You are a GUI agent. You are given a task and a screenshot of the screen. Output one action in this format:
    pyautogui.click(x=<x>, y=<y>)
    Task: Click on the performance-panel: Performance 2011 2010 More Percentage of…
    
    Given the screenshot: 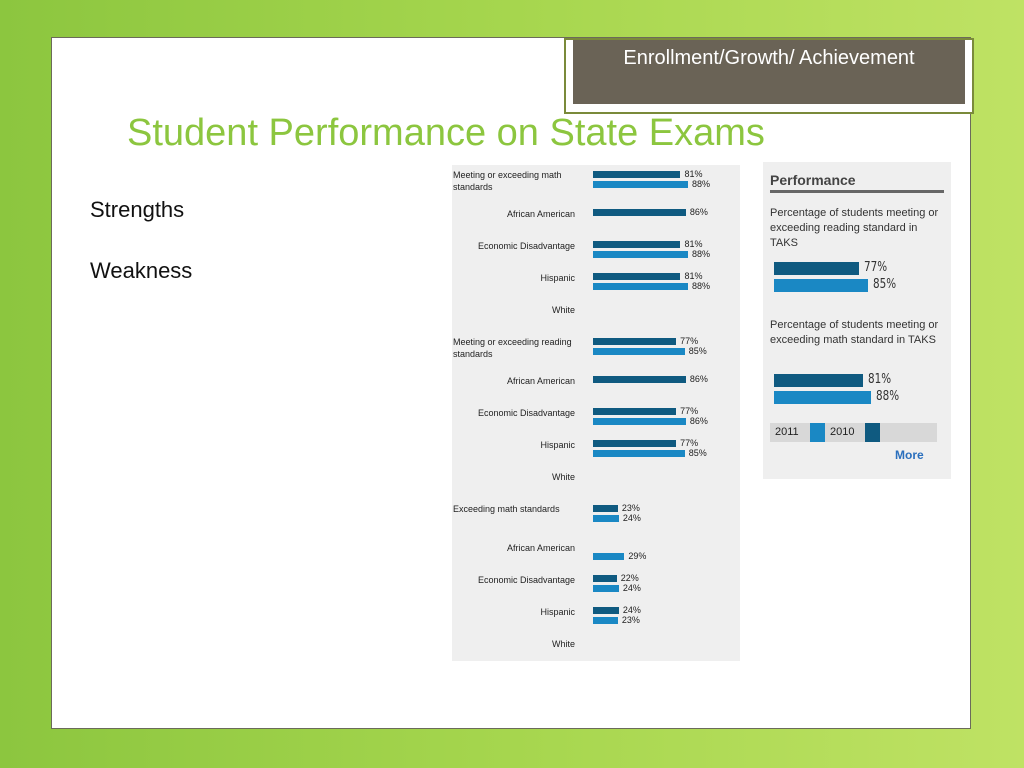 What is the action you would take?
    pyautogui.click(x=857, y=320)
    